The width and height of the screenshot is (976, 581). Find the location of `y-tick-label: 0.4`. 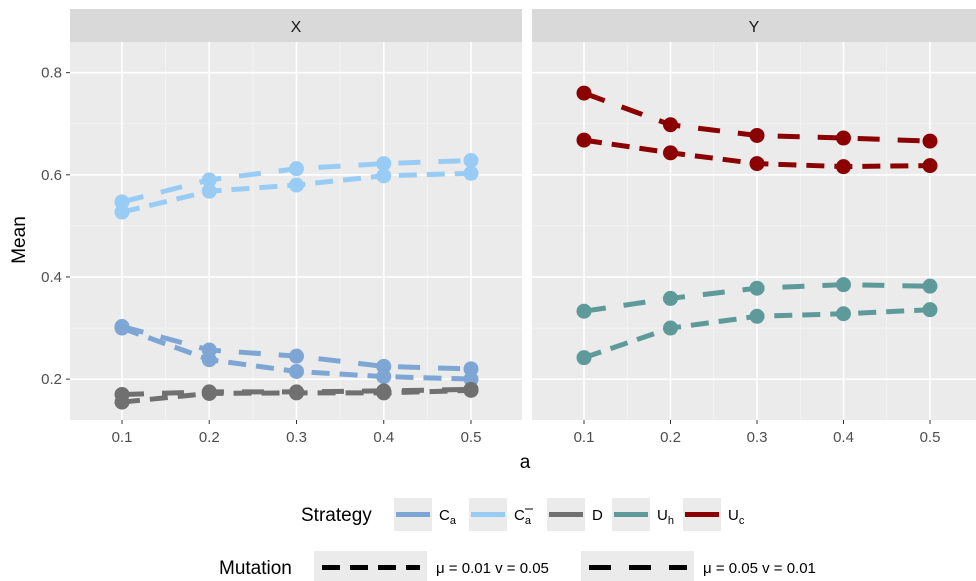

y-tick-label: 0.4 is located at coordinates (51, 277).